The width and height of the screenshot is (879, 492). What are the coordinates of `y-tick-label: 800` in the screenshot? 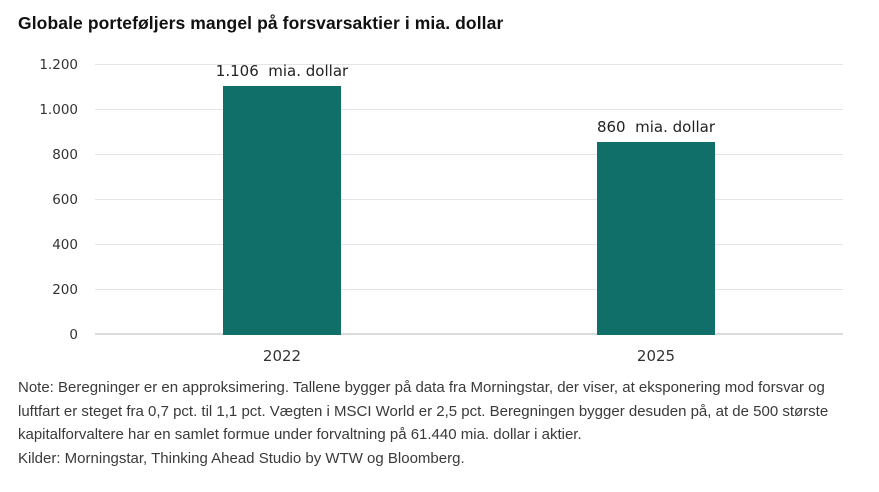 It's located at (65, 155).